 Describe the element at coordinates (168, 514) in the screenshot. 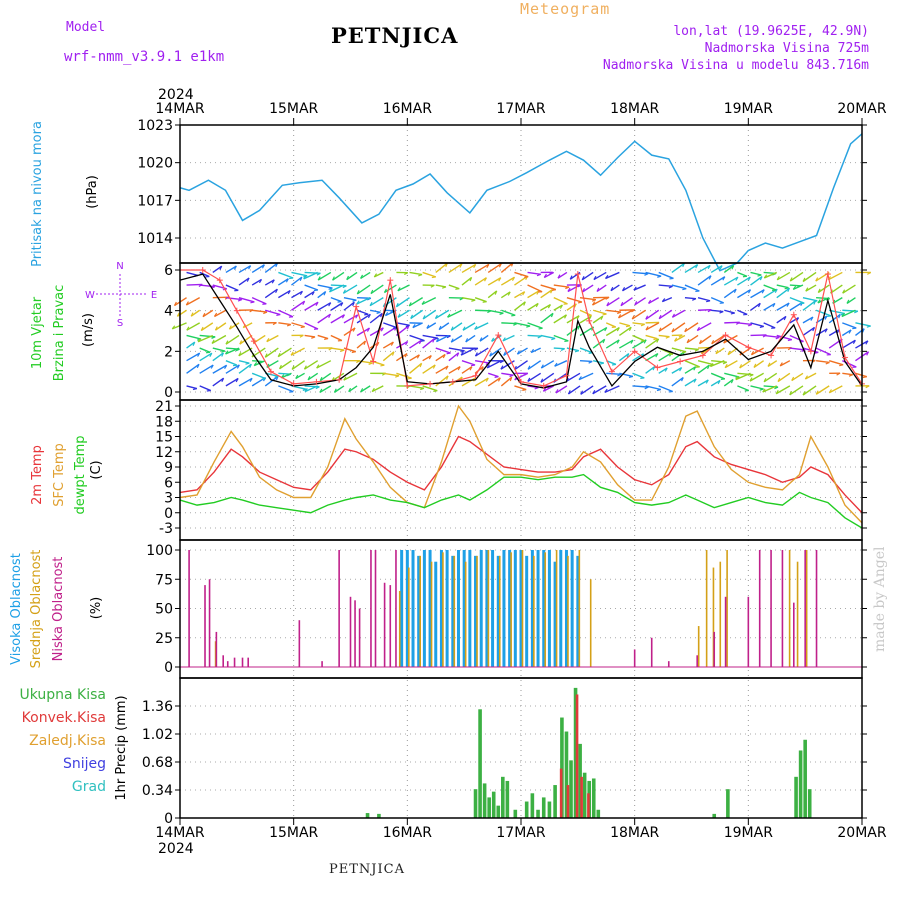

I see `temperature-ytick-label: 0` at that location.